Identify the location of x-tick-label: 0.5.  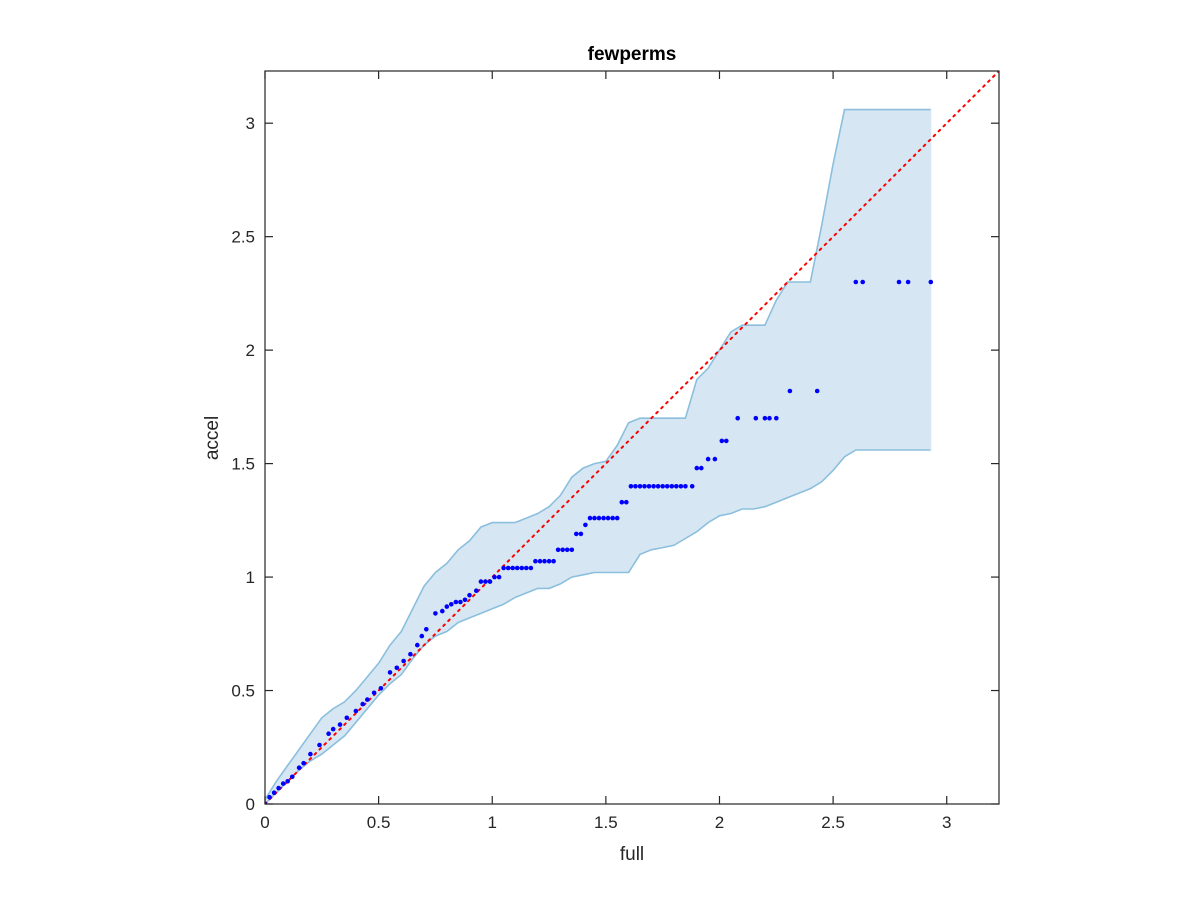
(379, 822).